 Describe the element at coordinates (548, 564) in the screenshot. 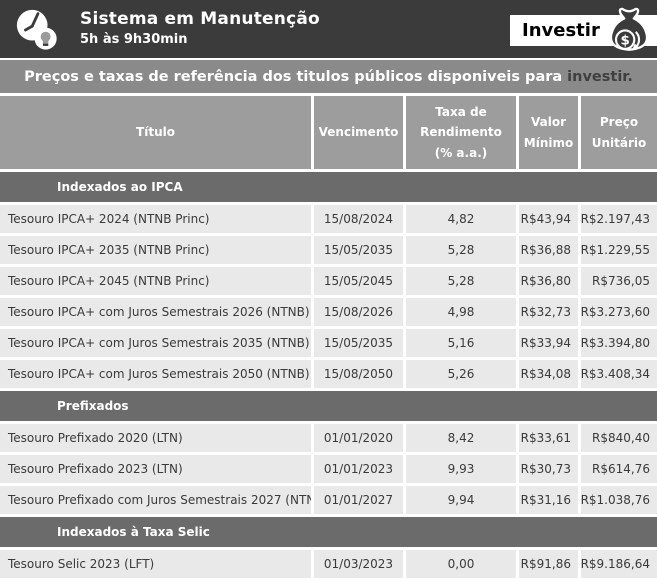

I see `cell-valor-minimo: R$91,86` at that location.